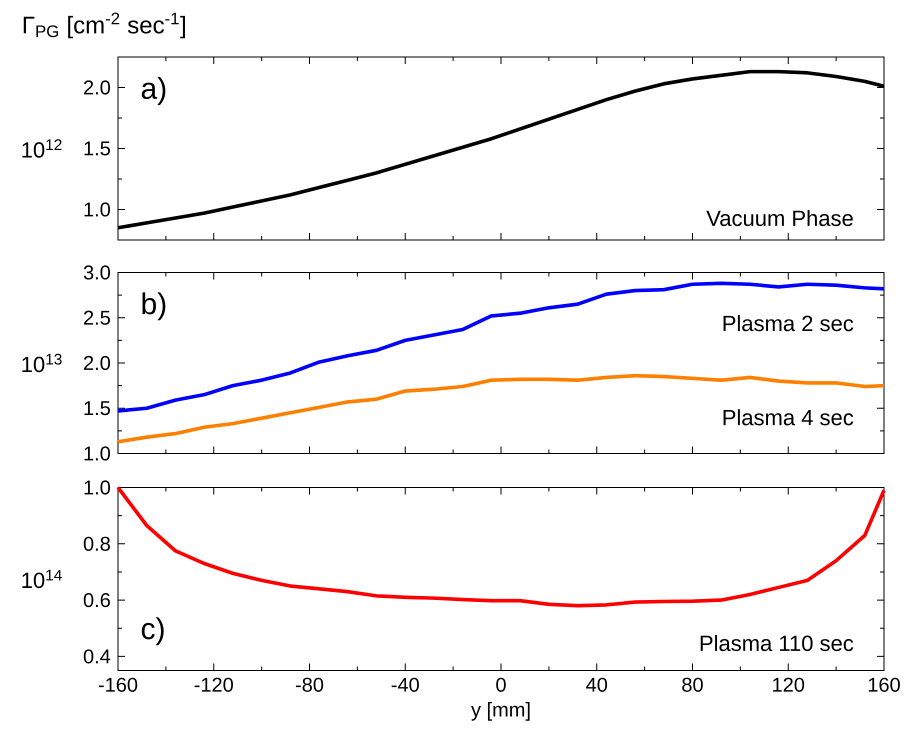 The width and height of the screenshot is (905, 744). Describe the element at coordinates (692, 685) in the screenshot. I see `x-tick-label: 80` at that location.